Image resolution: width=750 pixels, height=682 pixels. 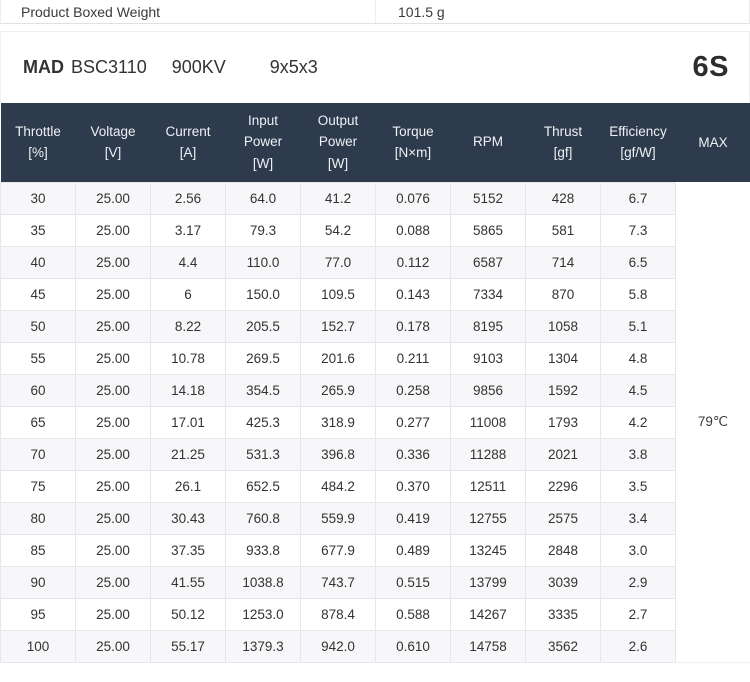 What do you see at coordinates (413, 153) in the screenshot?
I see `col-header-line: [N×m]` at bounding box center [413, 153].